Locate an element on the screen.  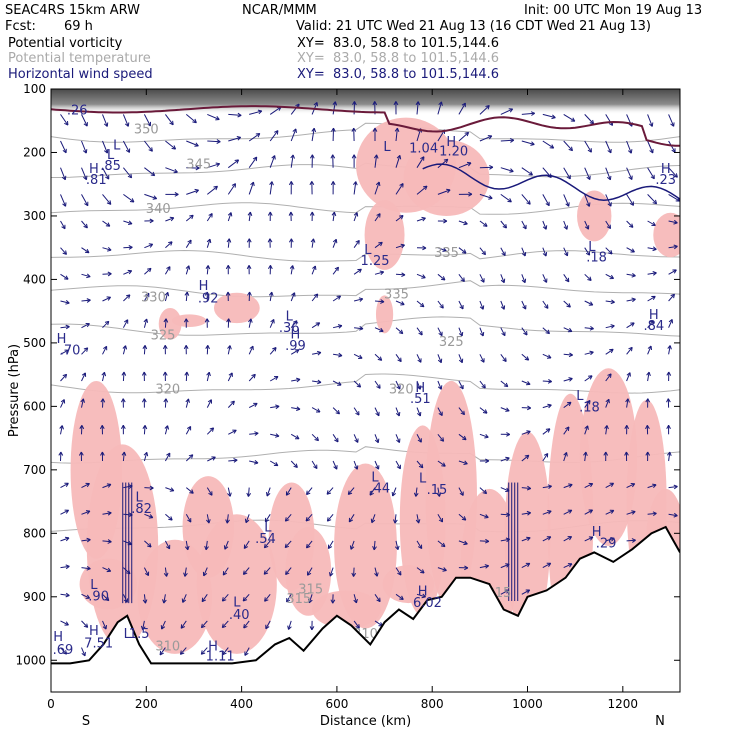
extreme-marker-l: L is located at coordinates (580, 396).